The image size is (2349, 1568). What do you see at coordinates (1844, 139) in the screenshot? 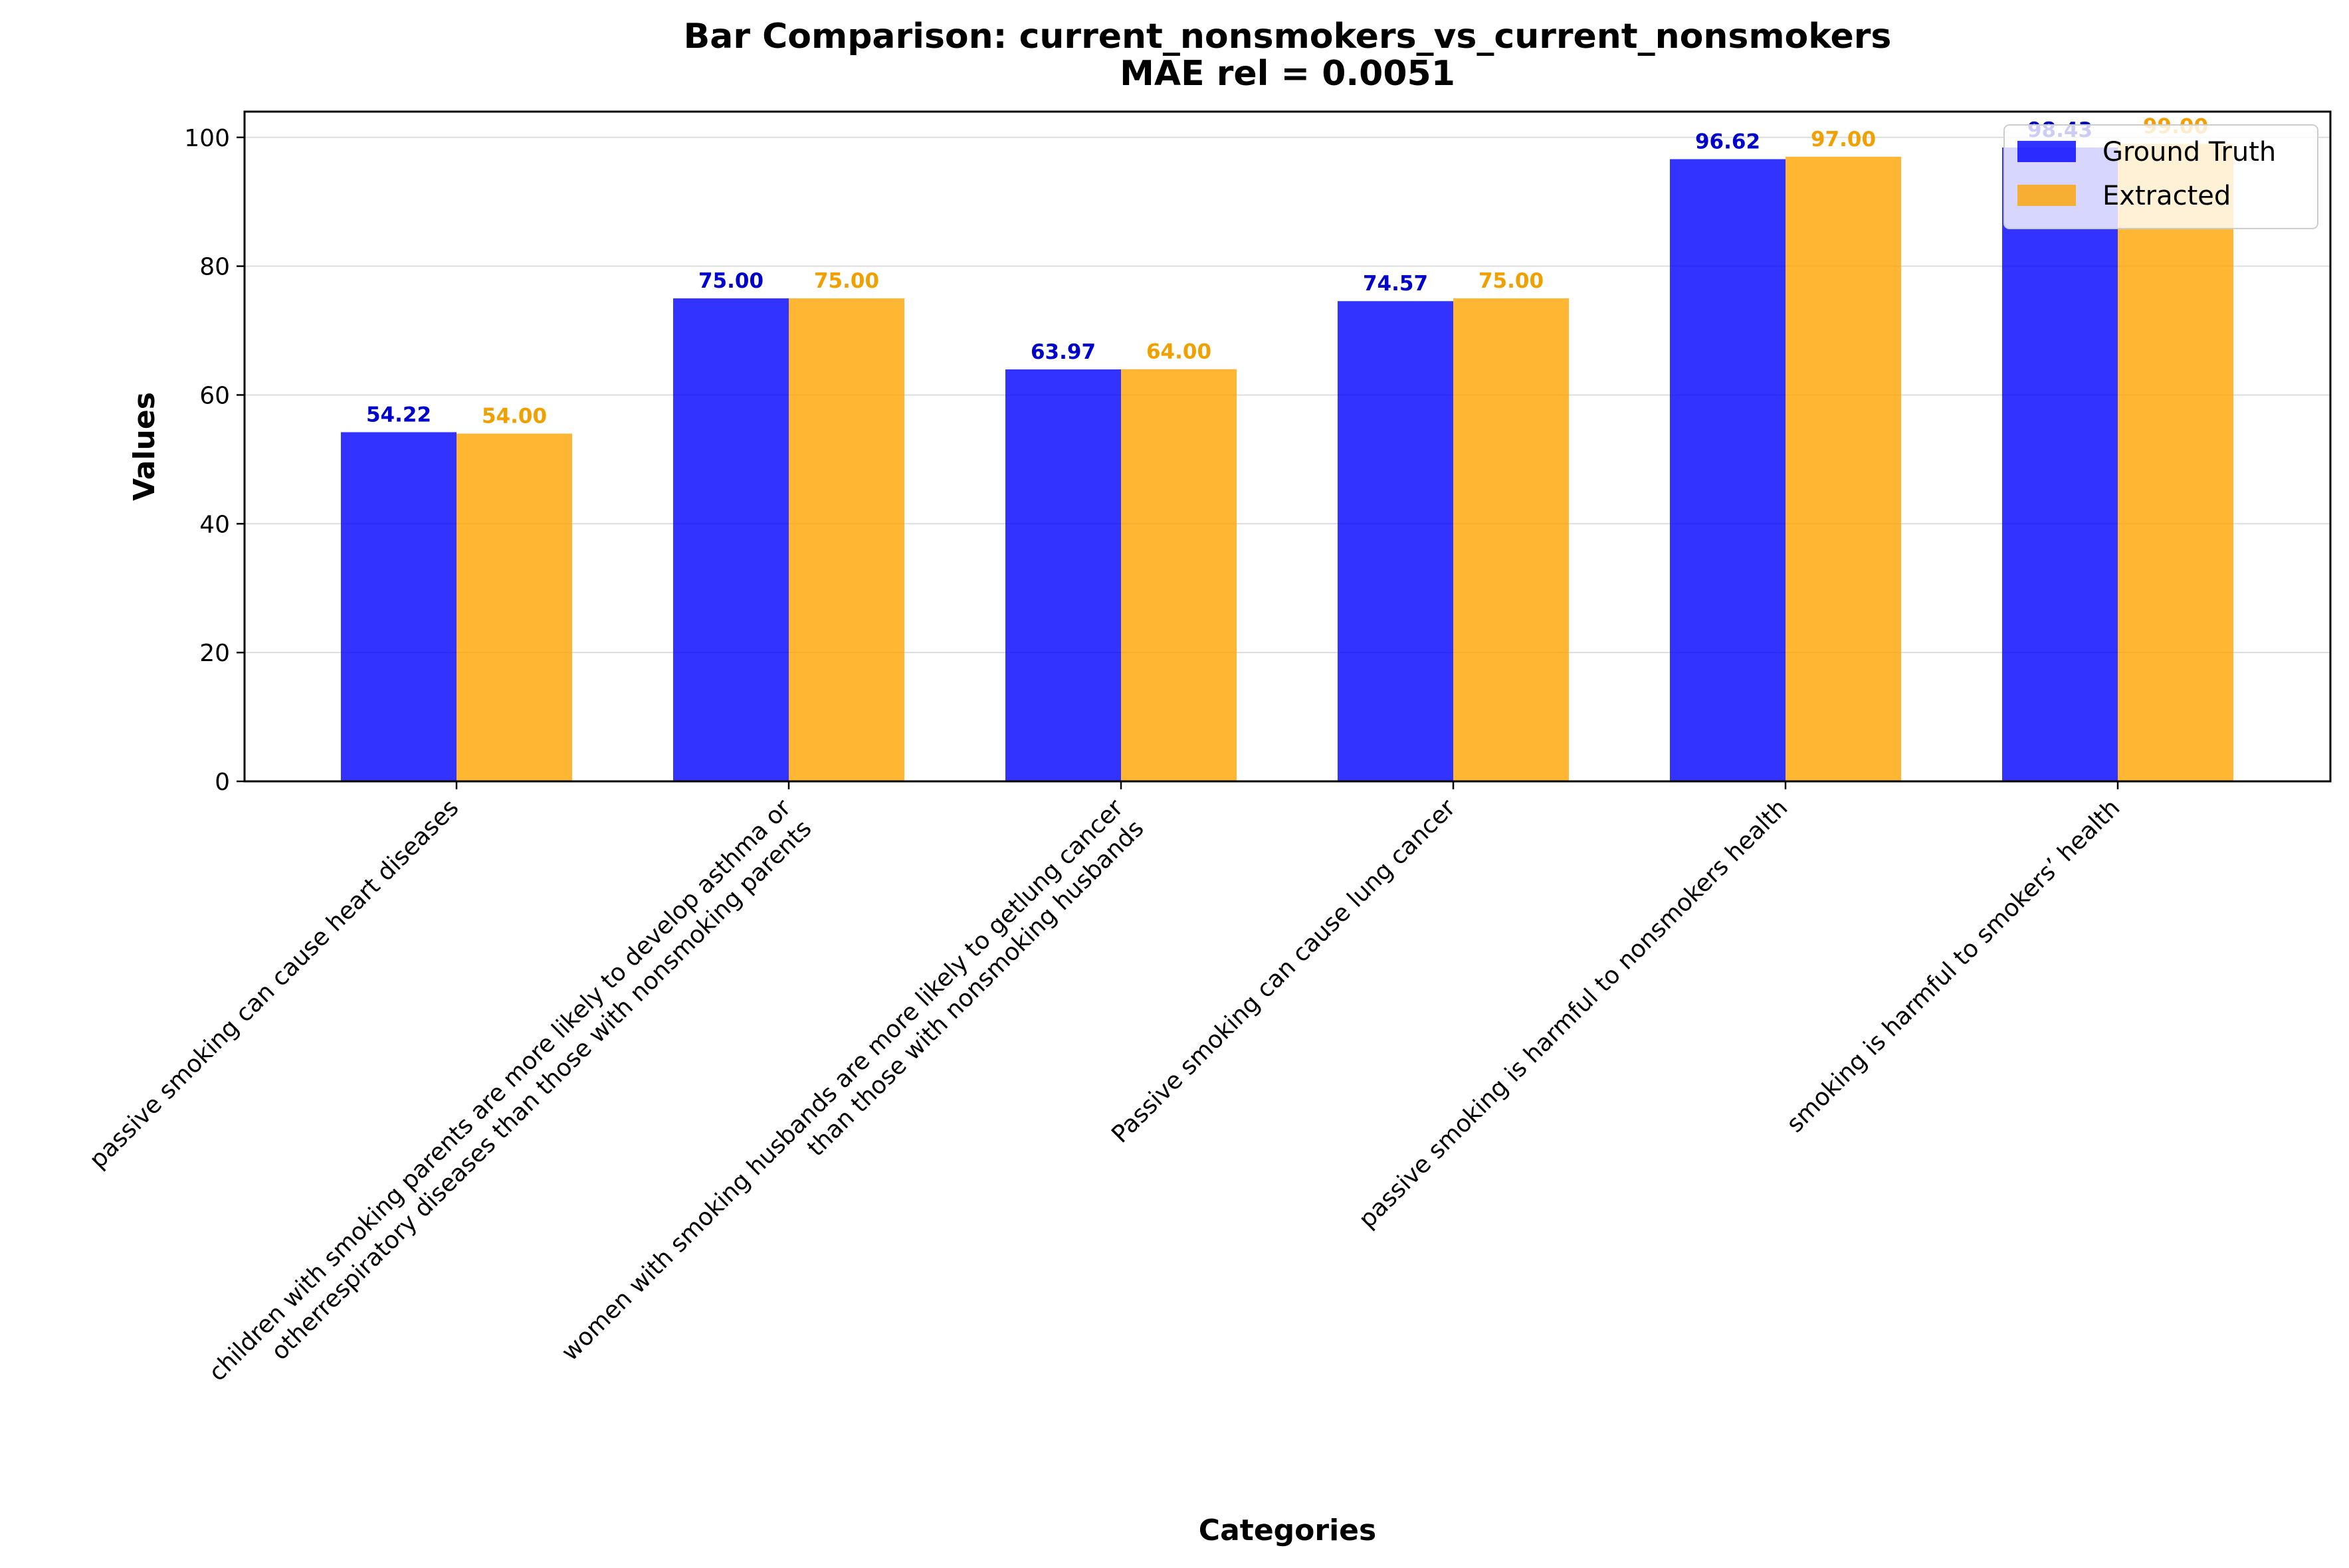
I see `bar-value-label: 97.00` at bounding box center [1844, 139].